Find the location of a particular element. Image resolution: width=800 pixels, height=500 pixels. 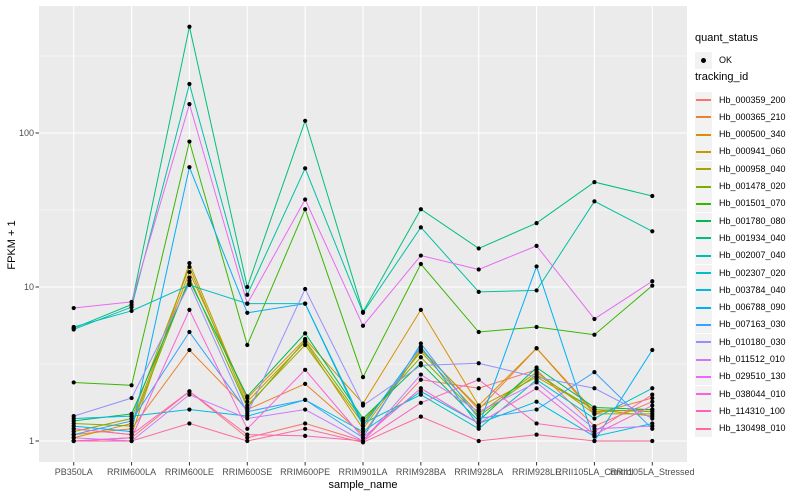

legend-label-Hb_001478_020: Hb_001478_020 is located at coordinates (752, 186).